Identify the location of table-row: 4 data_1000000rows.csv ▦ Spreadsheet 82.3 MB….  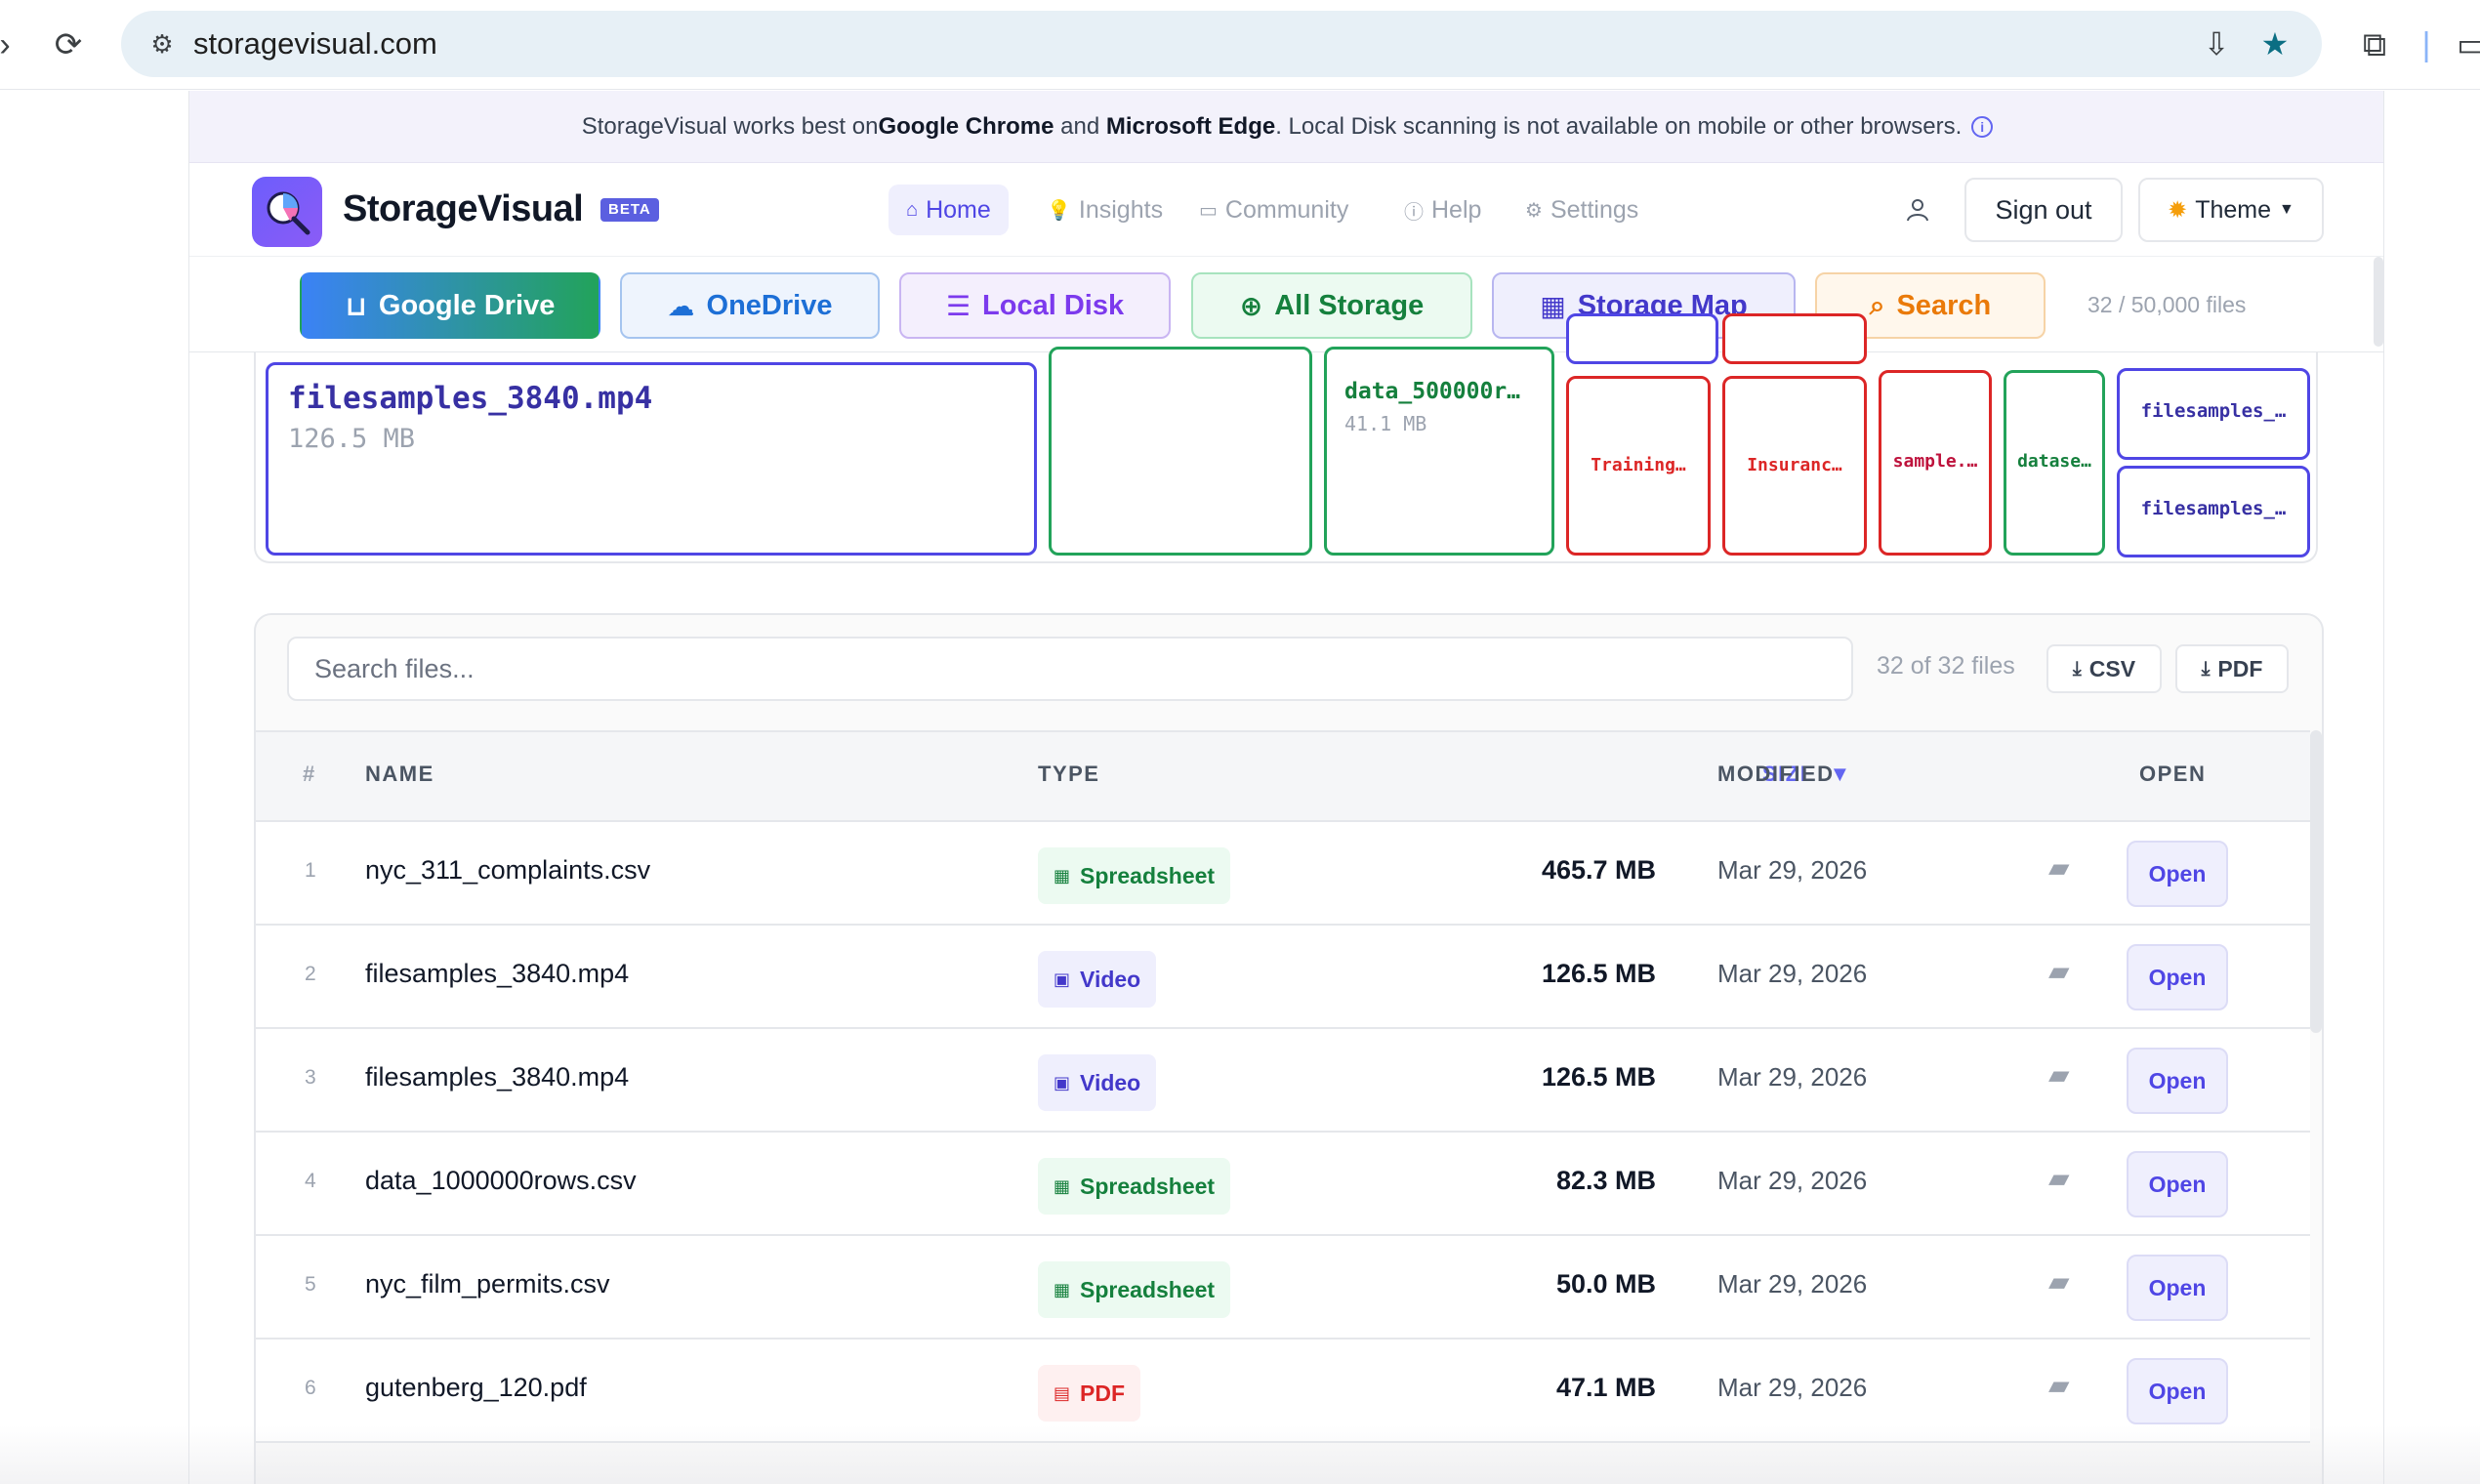
(1283, 1185).